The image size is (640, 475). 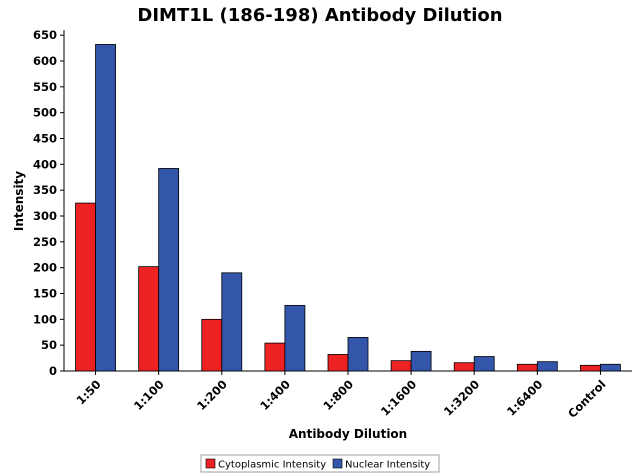 What do you see at coordinates (149, 395) in the screenshot?
I see `x-tick-label: 1:100` at bounding box center [149, 395].